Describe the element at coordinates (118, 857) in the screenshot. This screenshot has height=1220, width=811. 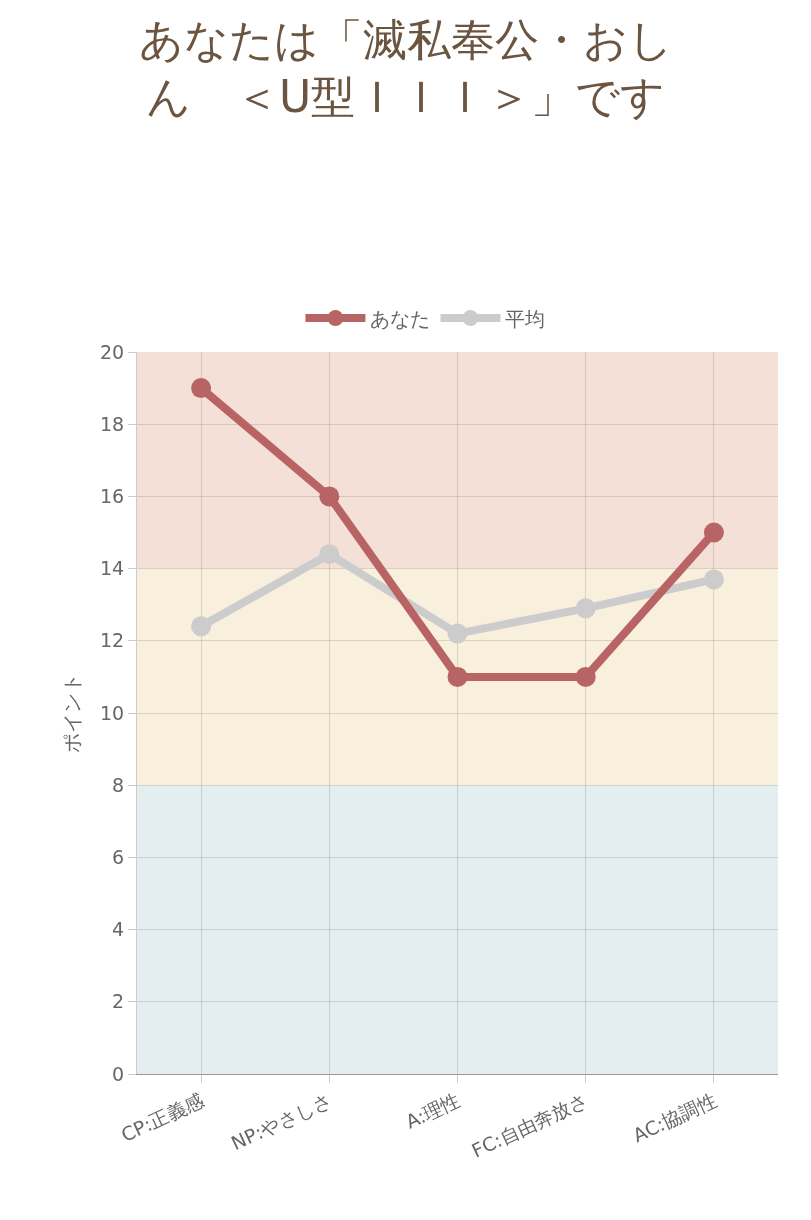
I see `y-tick-label: 6` at that location.